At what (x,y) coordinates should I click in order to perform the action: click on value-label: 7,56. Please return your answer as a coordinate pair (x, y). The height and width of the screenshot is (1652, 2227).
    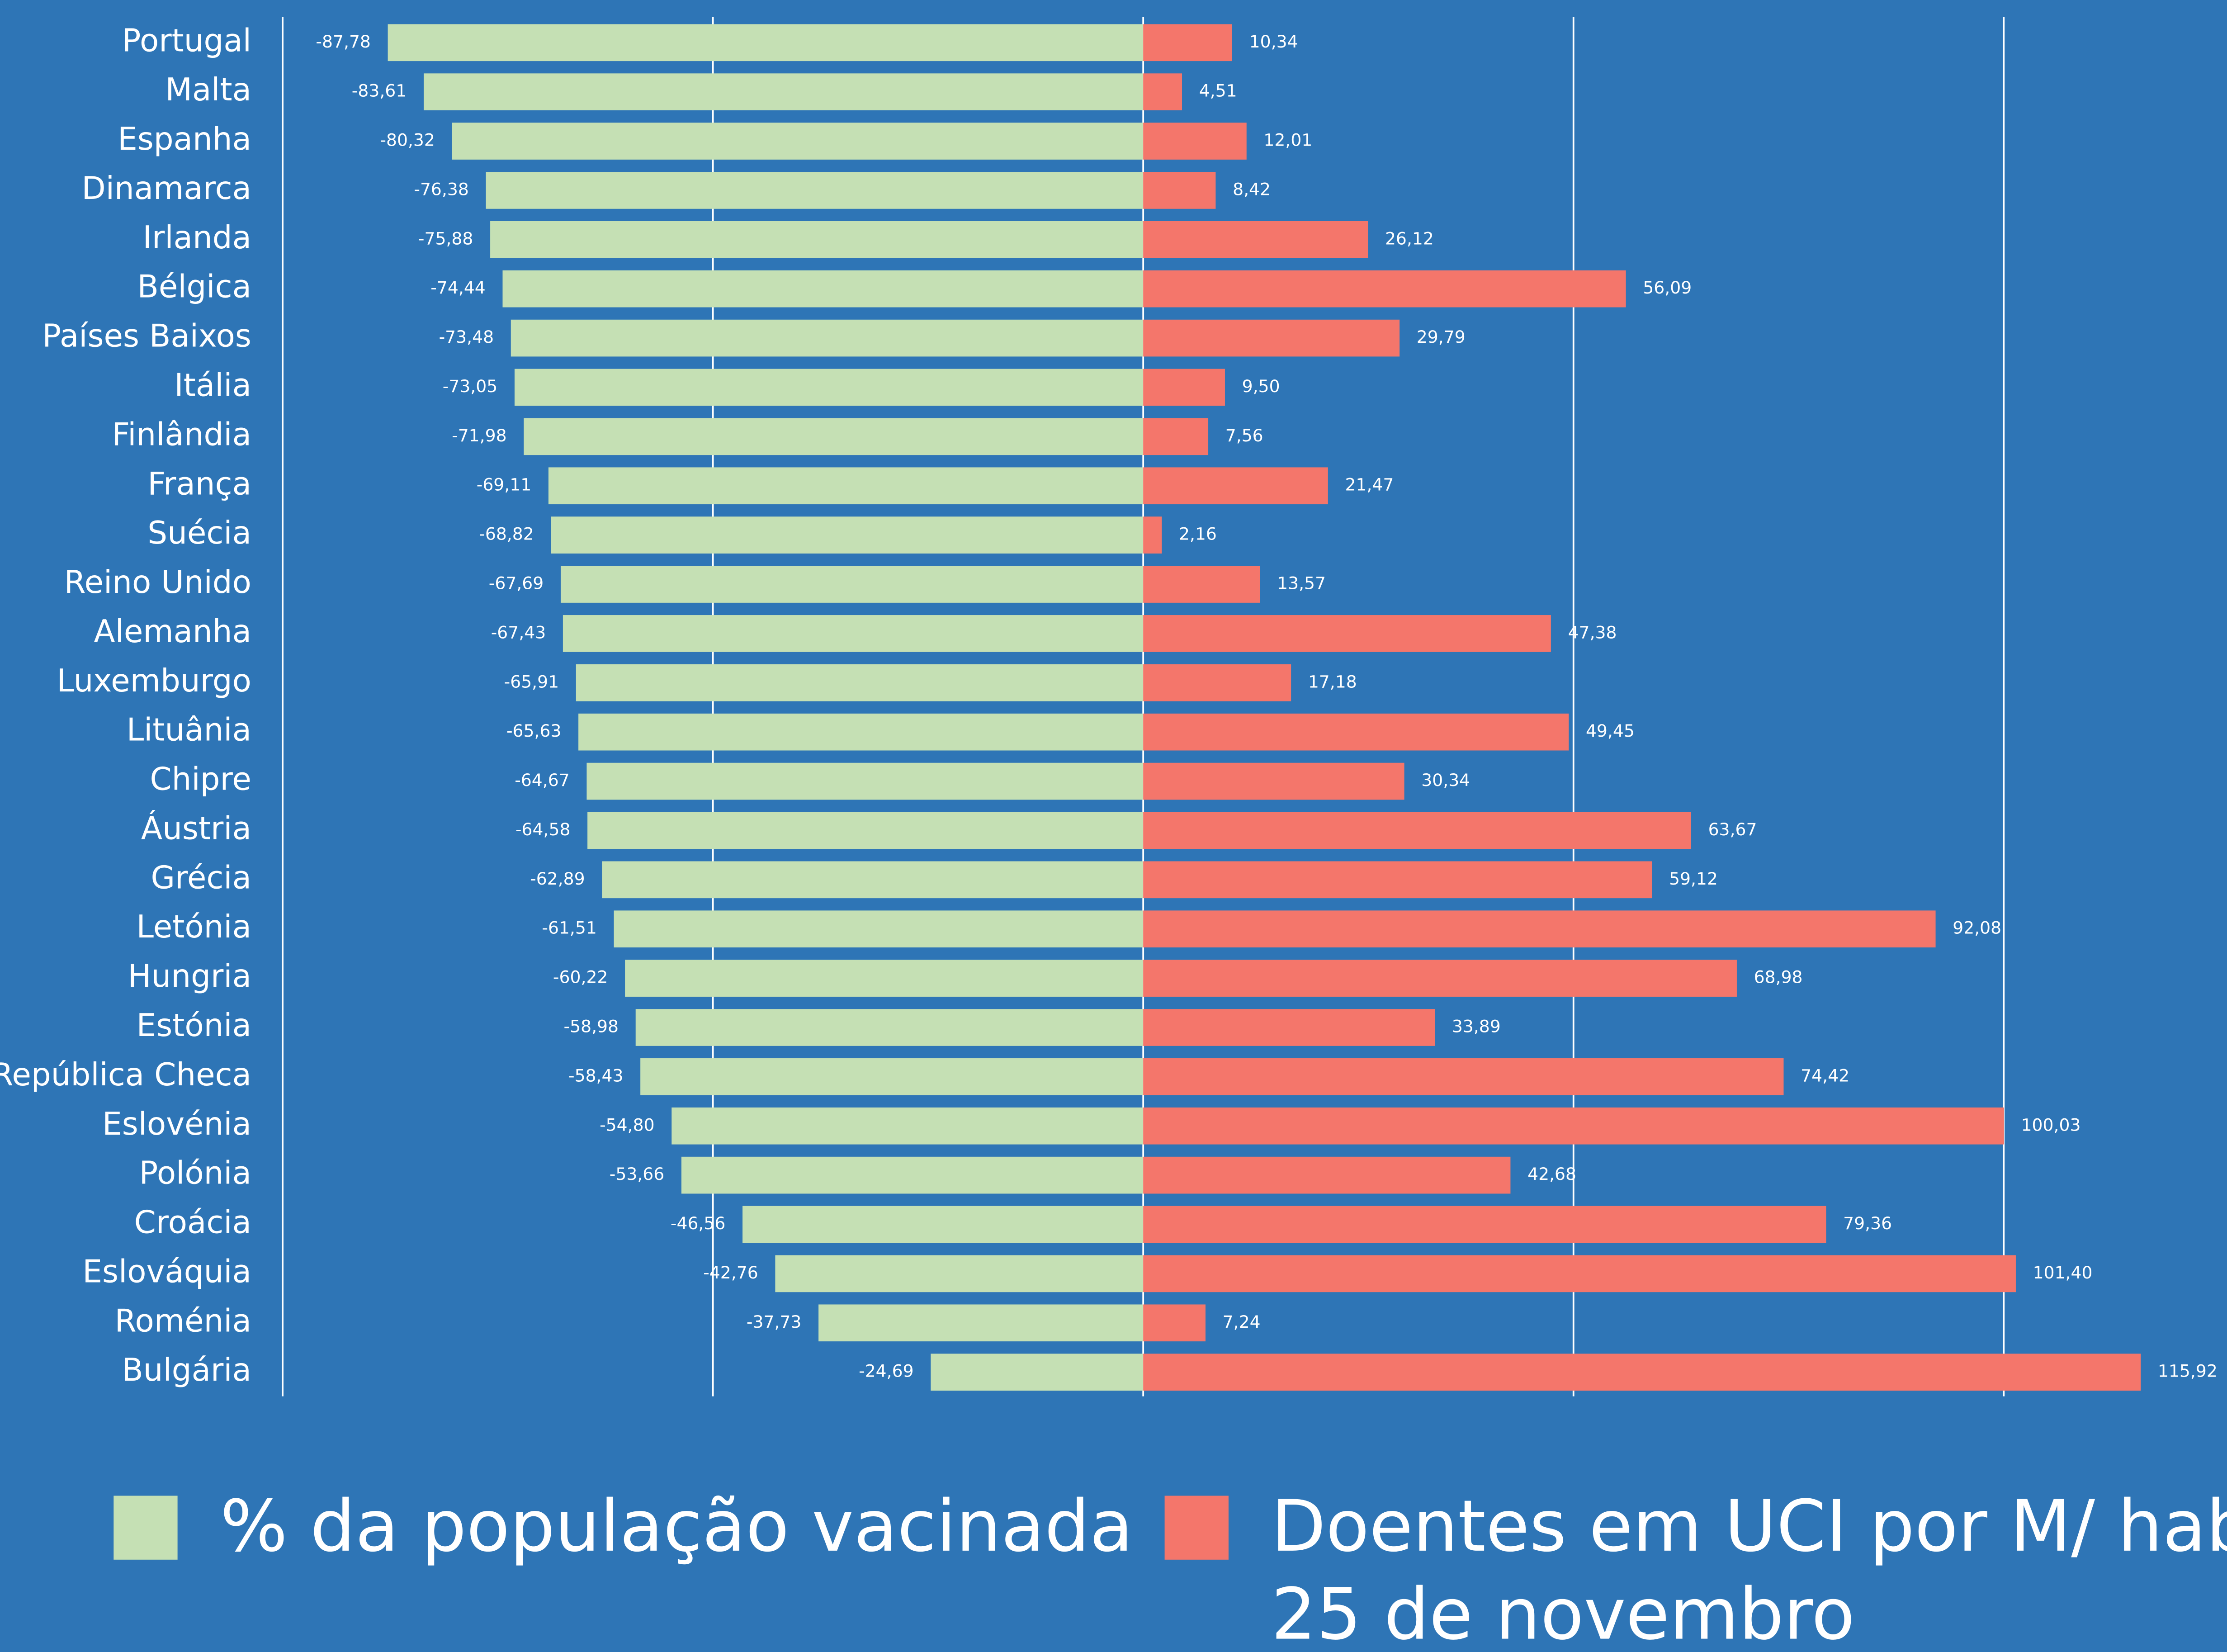
    Looking at the image, I should click on (1244, 436).